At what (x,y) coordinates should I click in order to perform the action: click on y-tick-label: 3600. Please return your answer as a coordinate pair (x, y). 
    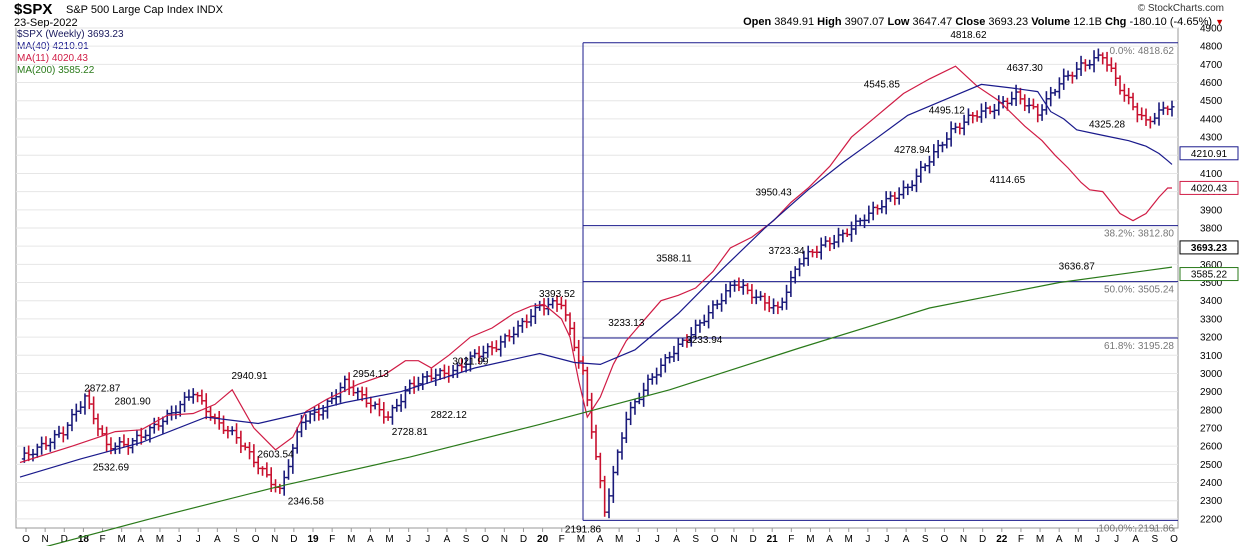
    Looking at the image, I should click on (1211, 265).